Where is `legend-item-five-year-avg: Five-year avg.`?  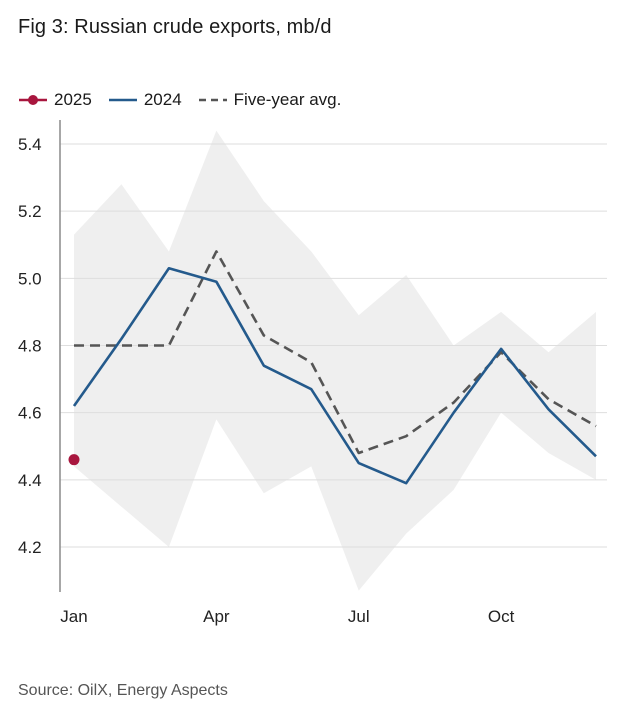
legend-item-five-year-avg: Five-year avg. is located at coordinates (270, 100).